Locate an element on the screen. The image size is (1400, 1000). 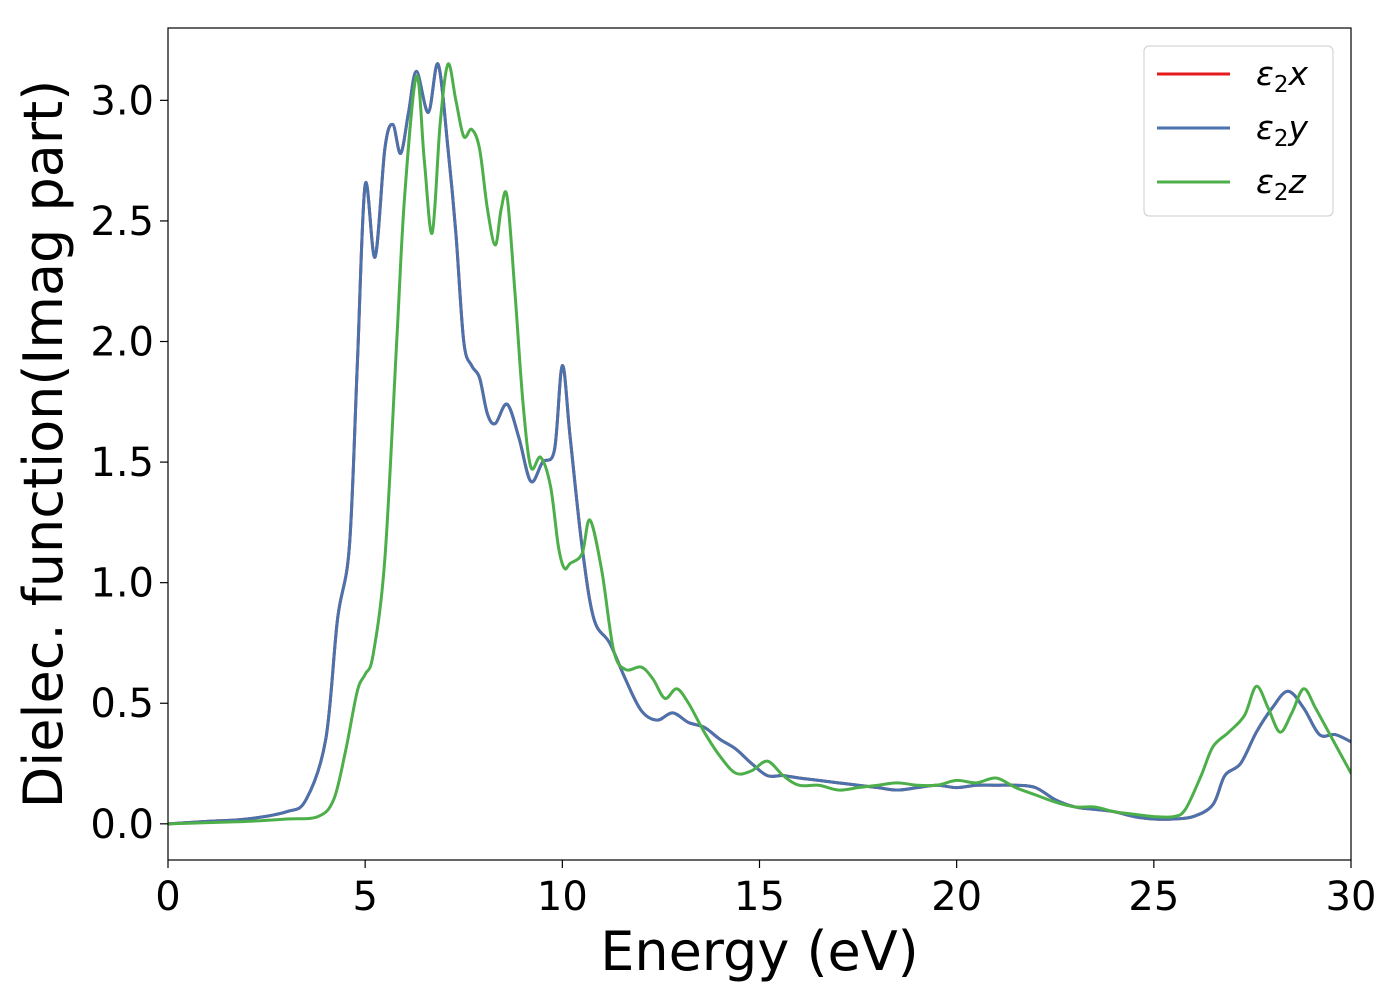
x-axis-label: Energy (eV) is located at coordinates (759, 951).